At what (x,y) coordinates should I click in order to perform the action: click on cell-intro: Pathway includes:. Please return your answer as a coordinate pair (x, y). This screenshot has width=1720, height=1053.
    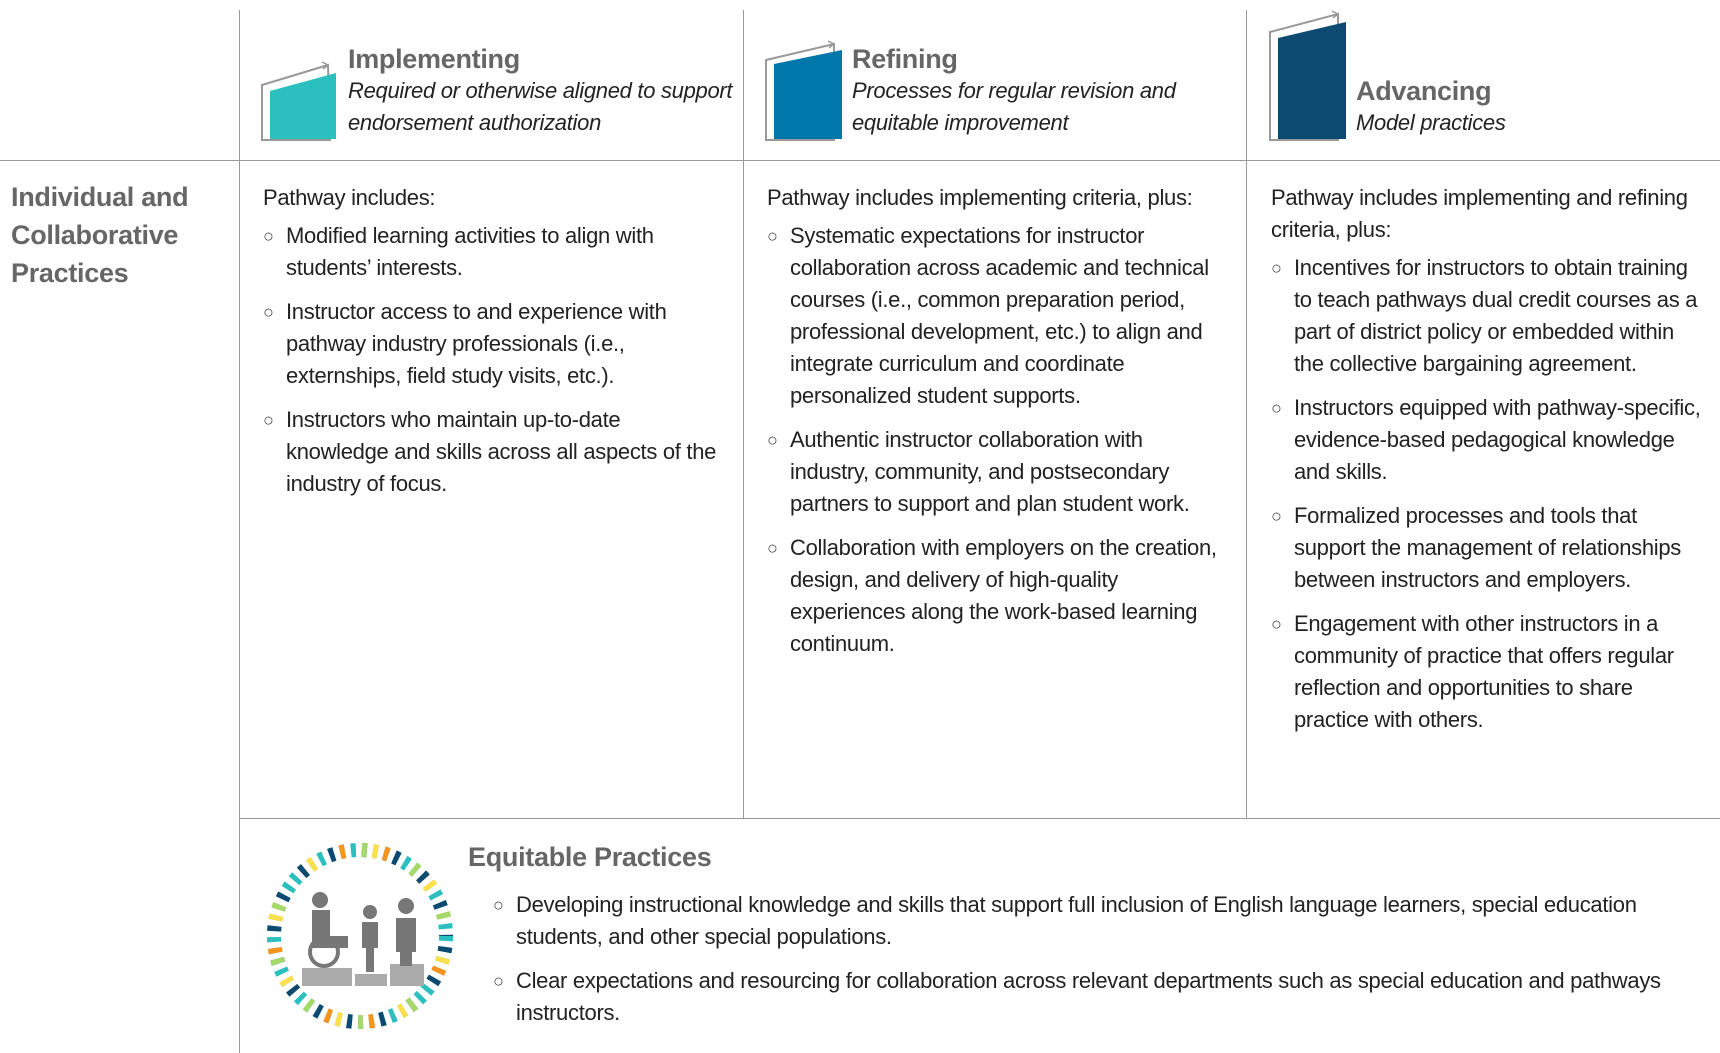
    Looking at the image, I should click on (349, 197).